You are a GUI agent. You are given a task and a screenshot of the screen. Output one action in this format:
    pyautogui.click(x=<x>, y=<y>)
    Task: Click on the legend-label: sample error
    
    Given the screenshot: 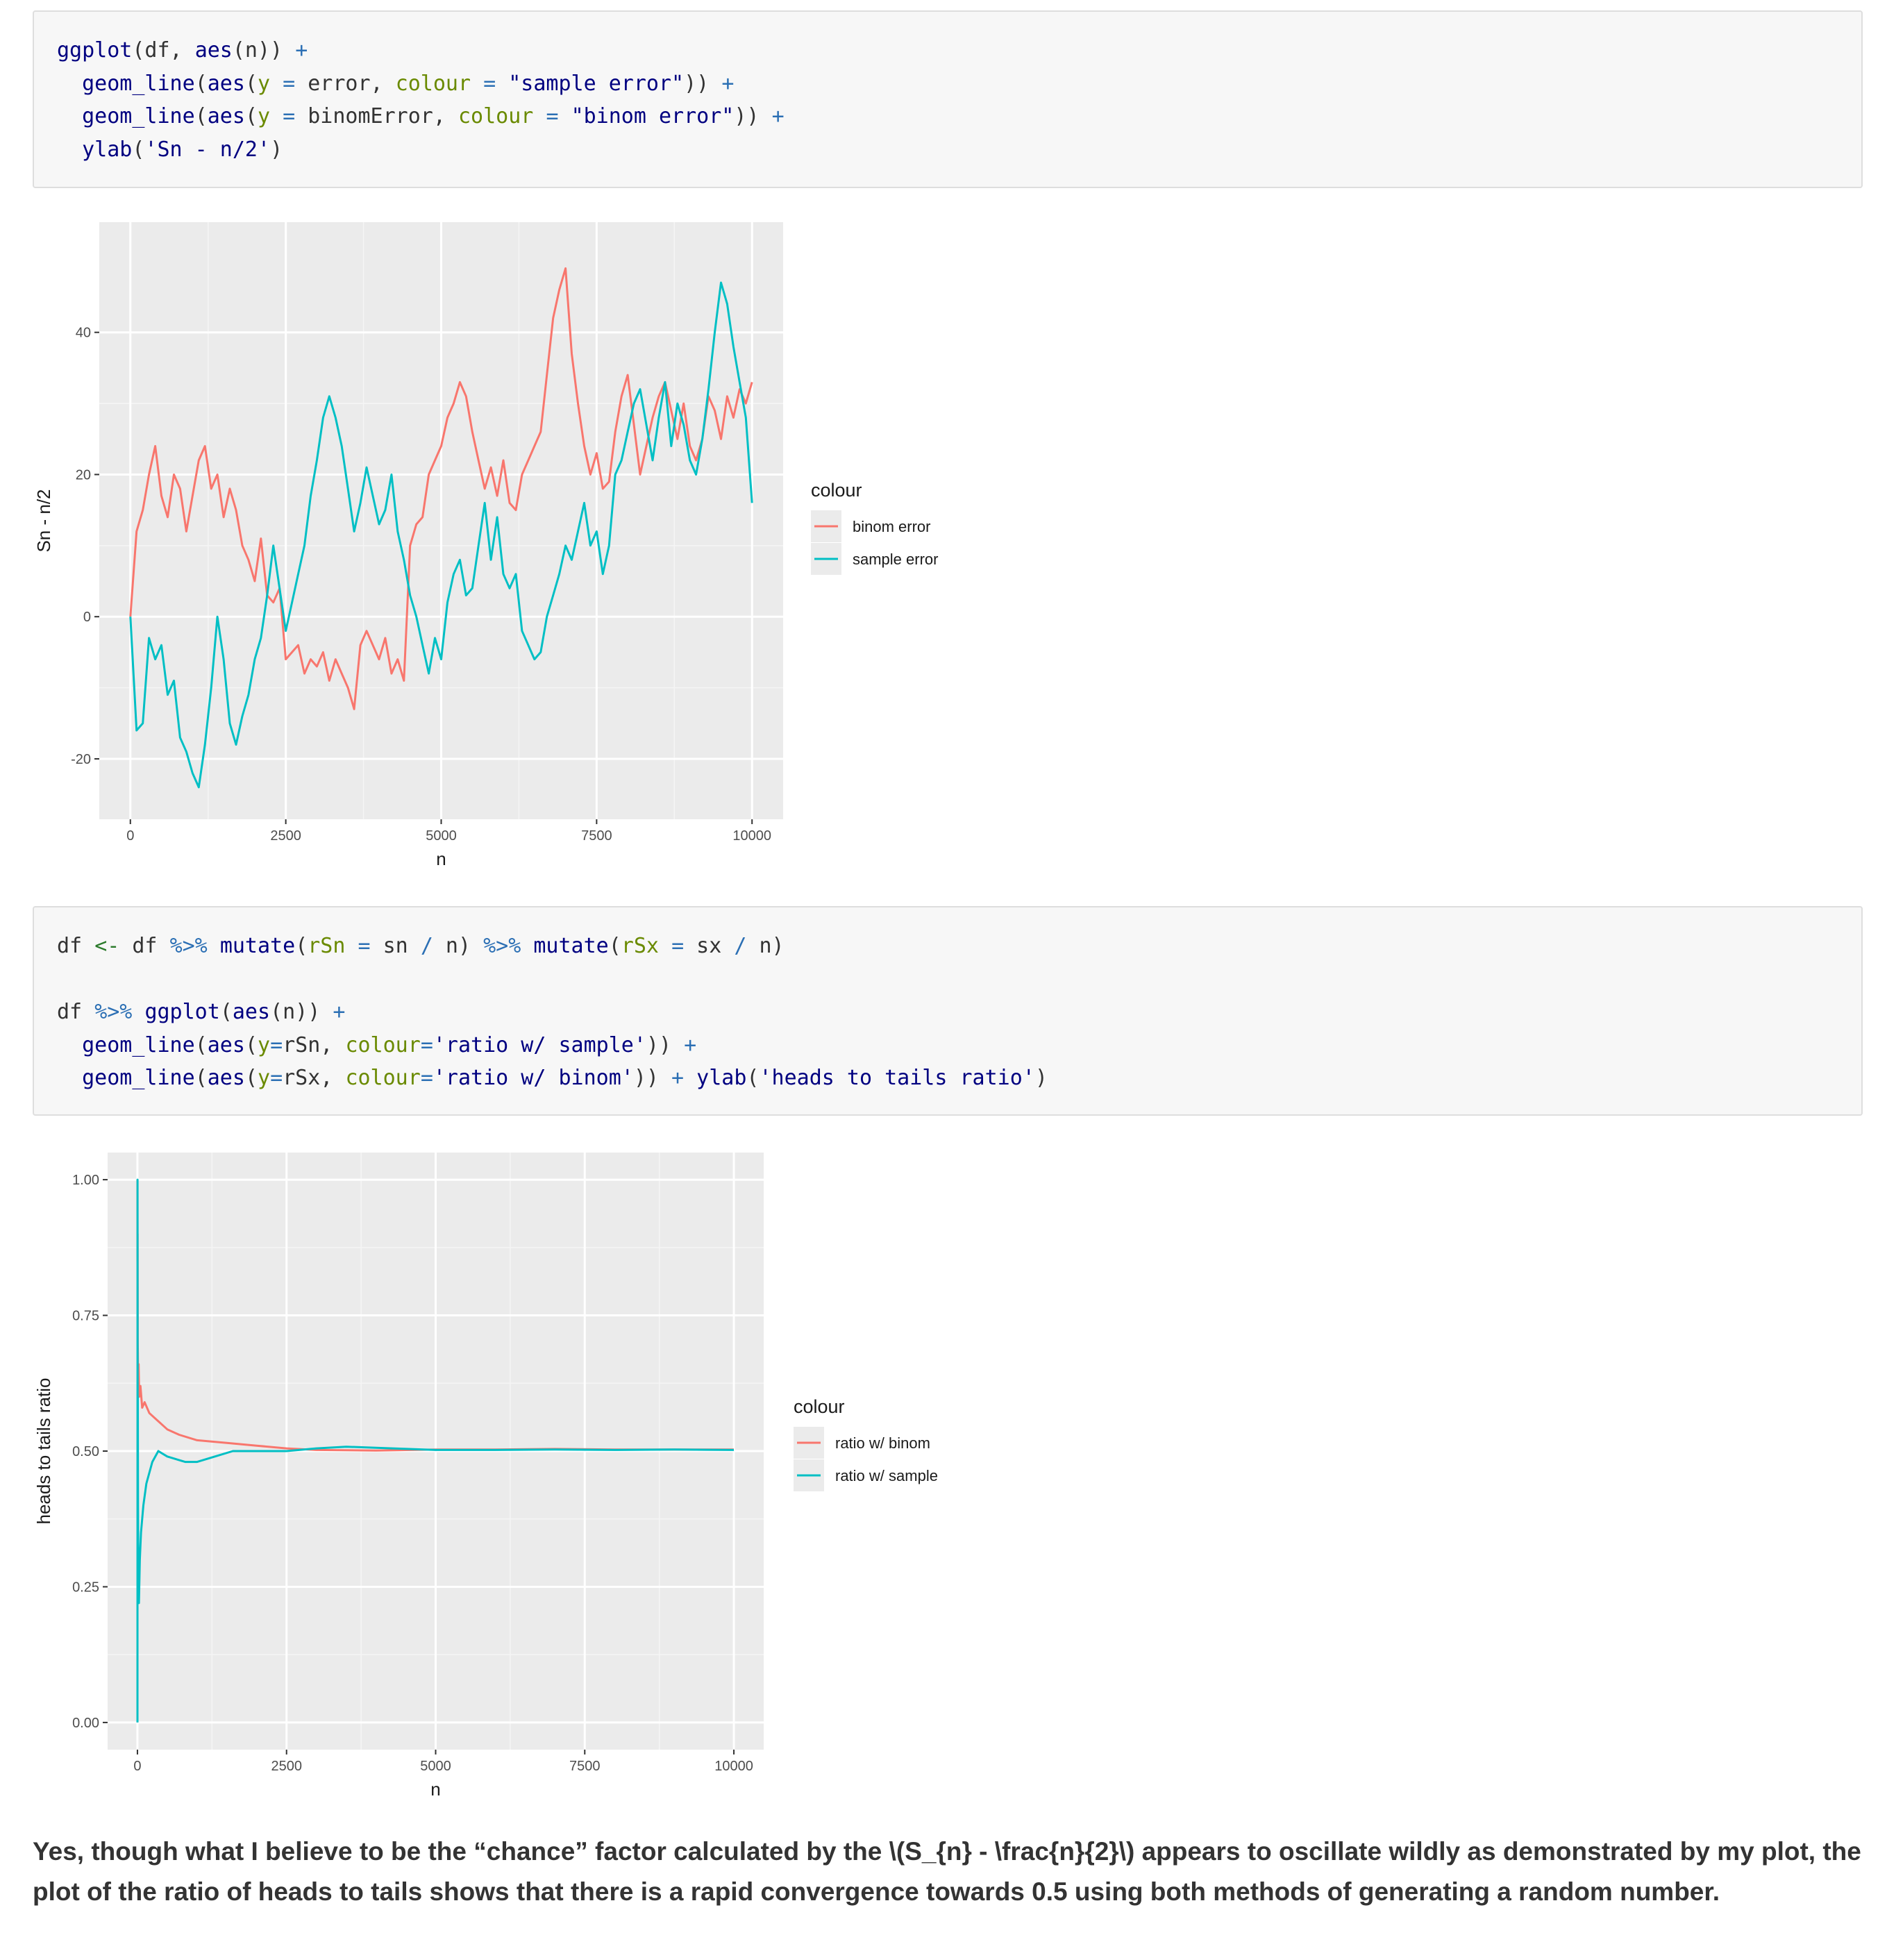 What is the action you would take?
    pyautogui.click(x=895, y=559)
    